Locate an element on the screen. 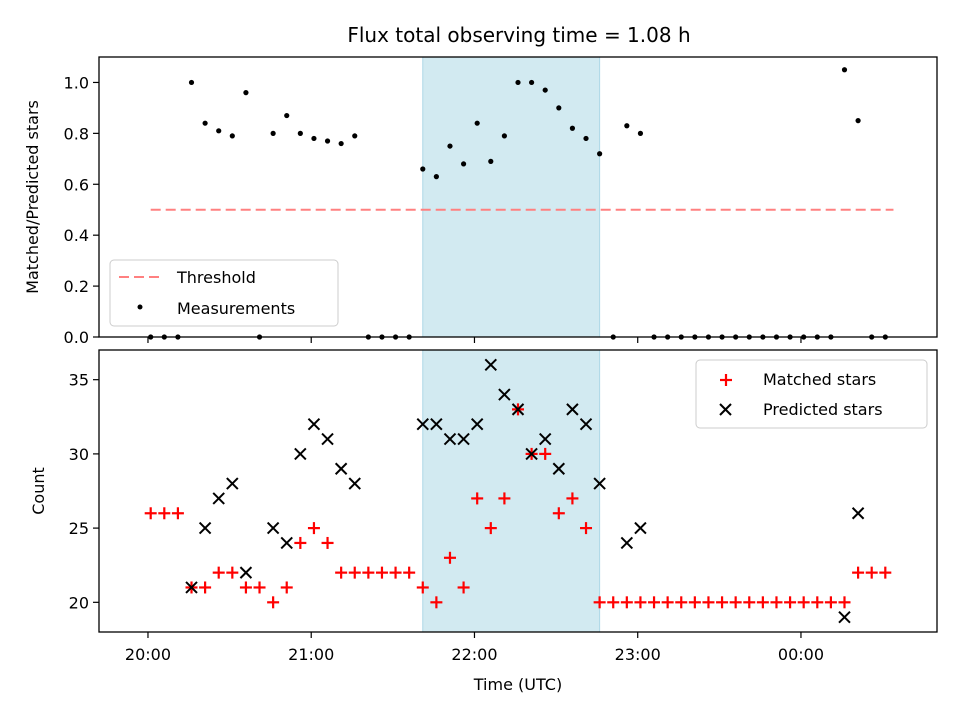 This screenshot has width=960, height=720. y-tick-label: 0.4 is located at coordinates (76, 235).